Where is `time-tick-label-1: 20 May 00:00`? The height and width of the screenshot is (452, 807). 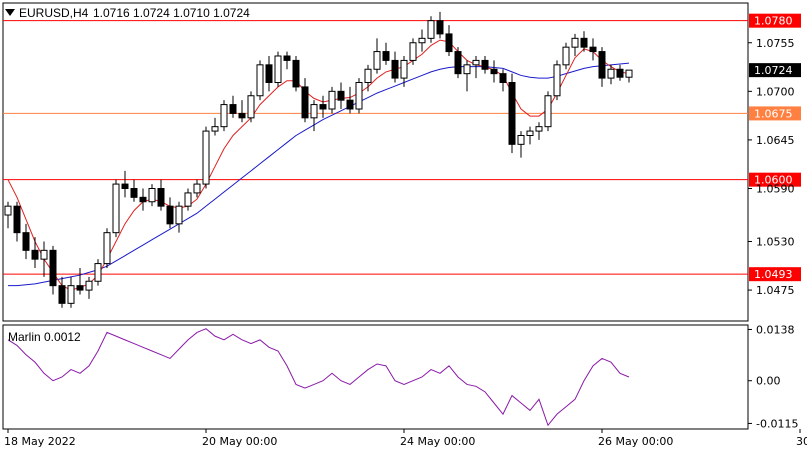 time-tick-label-1: 20 May 00:00 is located at coordinates (239, 441).